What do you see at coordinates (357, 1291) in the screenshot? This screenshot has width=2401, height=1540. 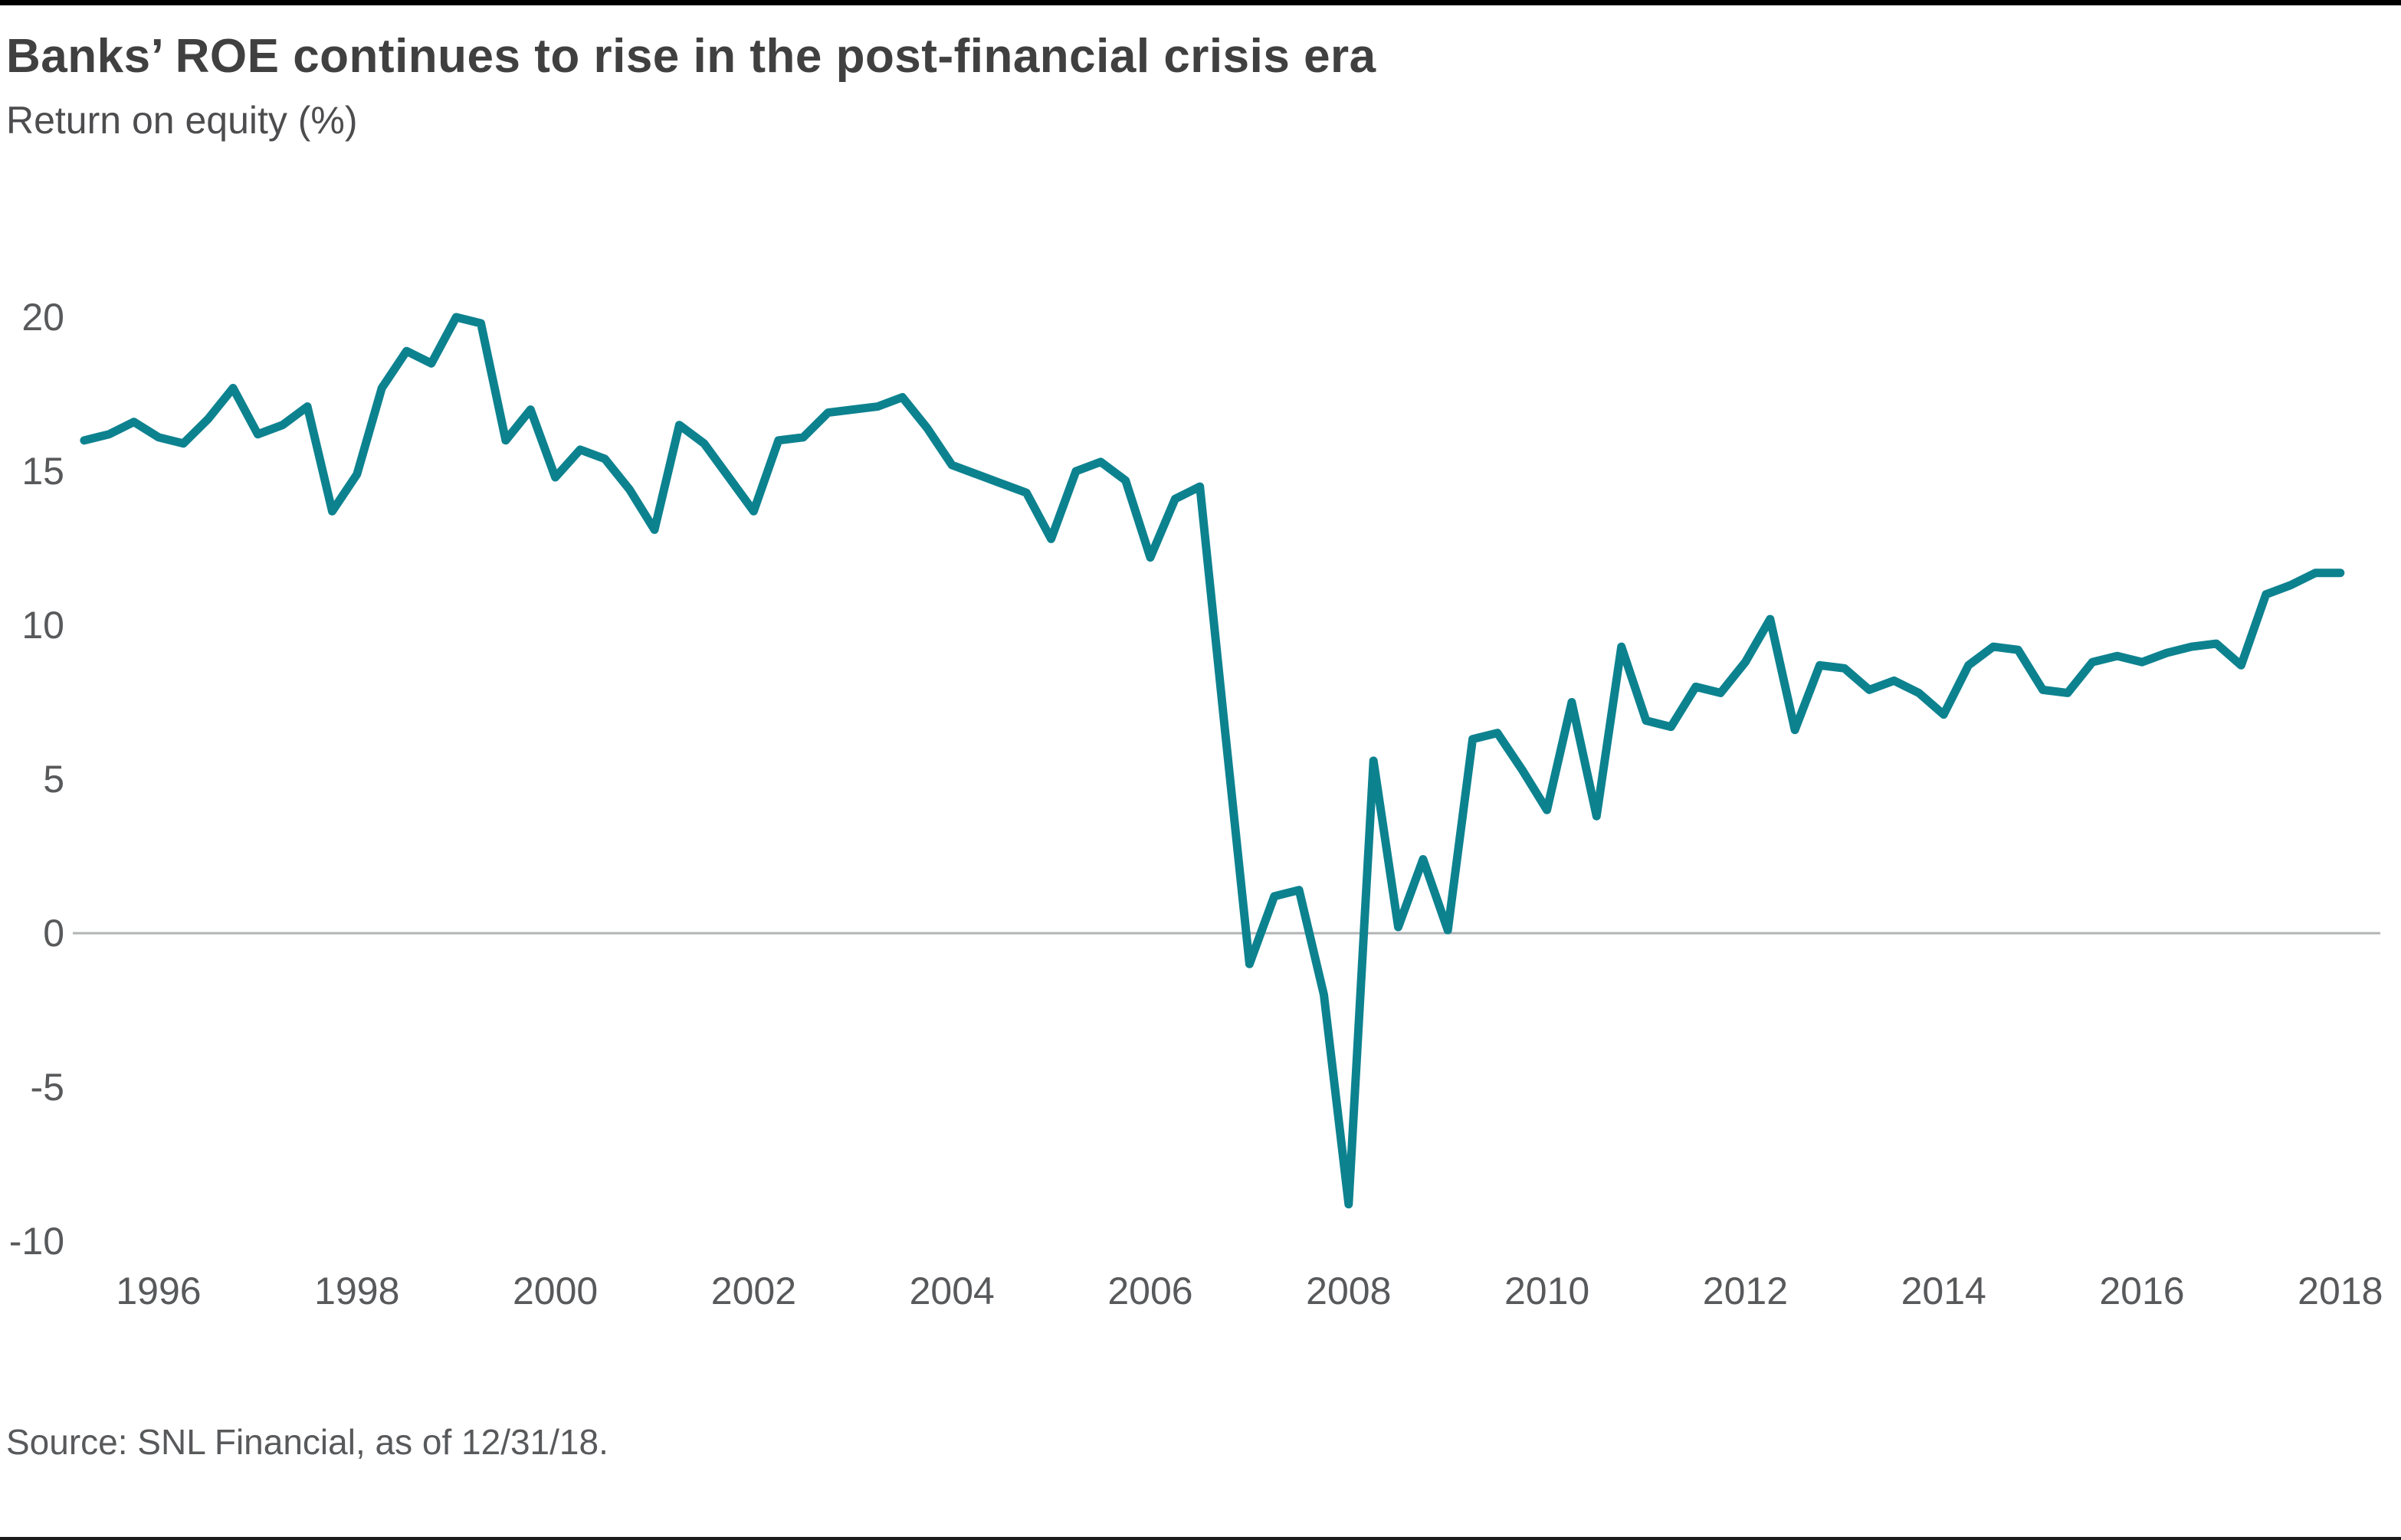 I see `x-axis-tick-label: 1998` at bounding box center [357, 1291].